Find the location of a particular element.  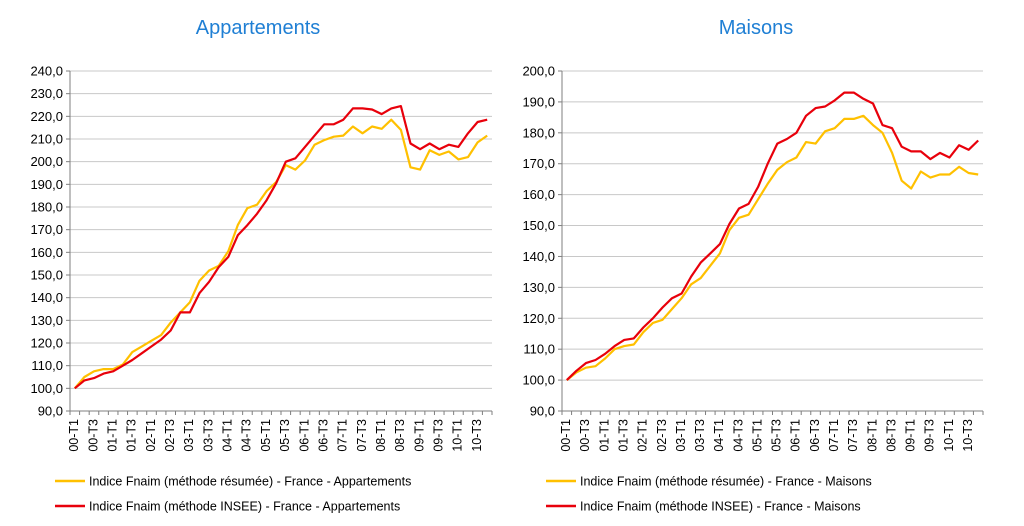

y-tick-label: 230,0 is located at coordinates (46, 93).